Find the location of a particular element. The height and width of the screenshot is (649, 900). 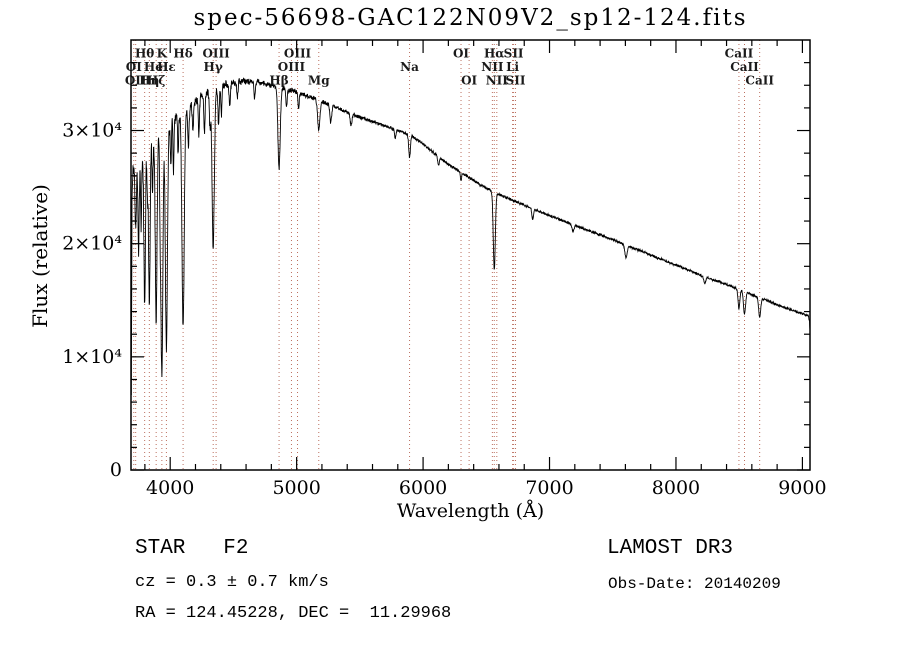

spectral-line-label: Hβ is located at coordinates (278, 81).